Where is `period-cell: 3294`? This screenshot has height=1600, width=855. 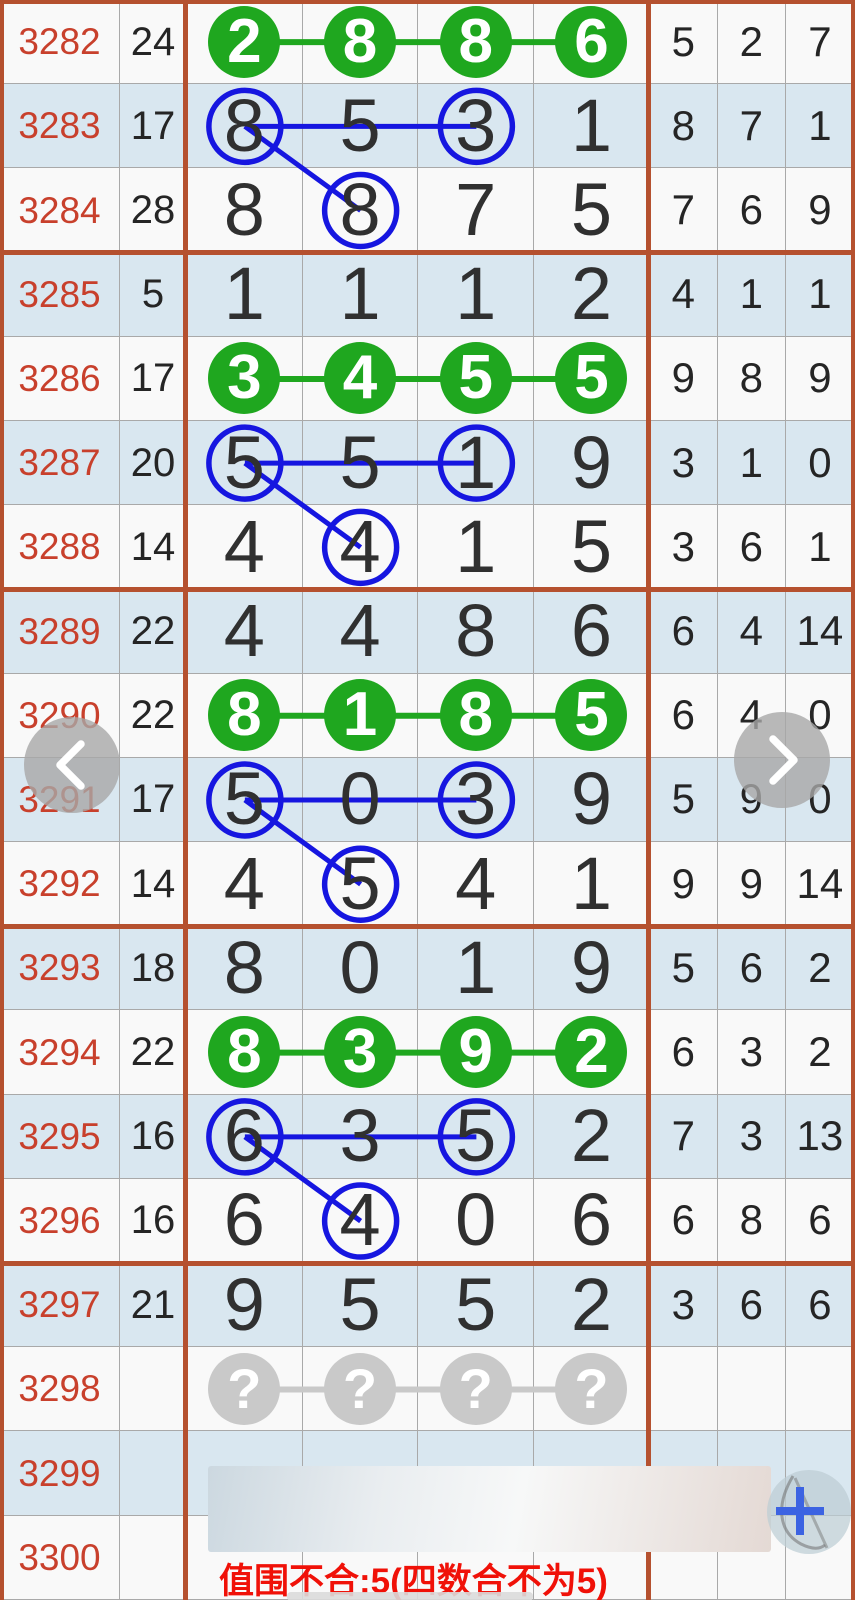
period-cell: 3294 is located at coordinates (60, 1052).